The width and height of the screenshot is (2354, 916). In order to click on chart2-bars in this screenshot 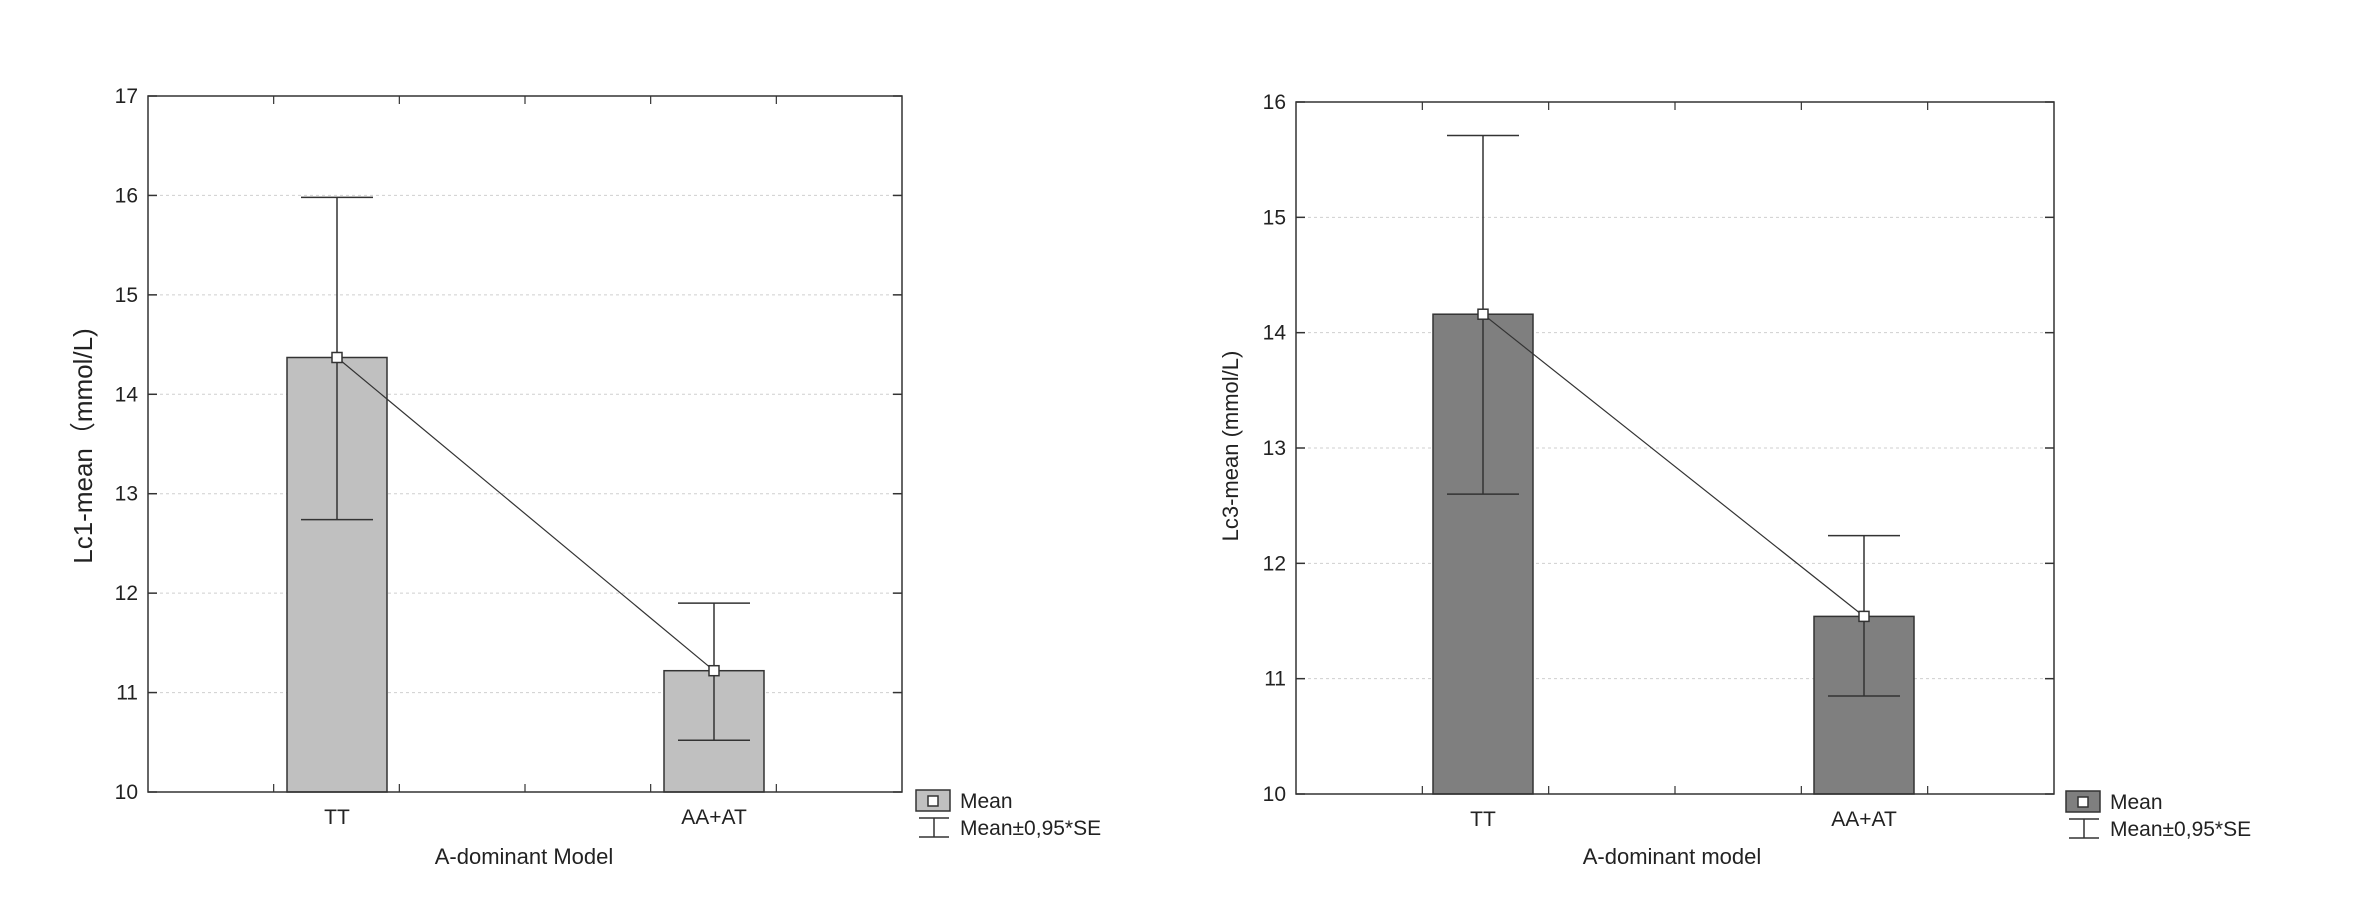, I will do `click(1673, 554)`.